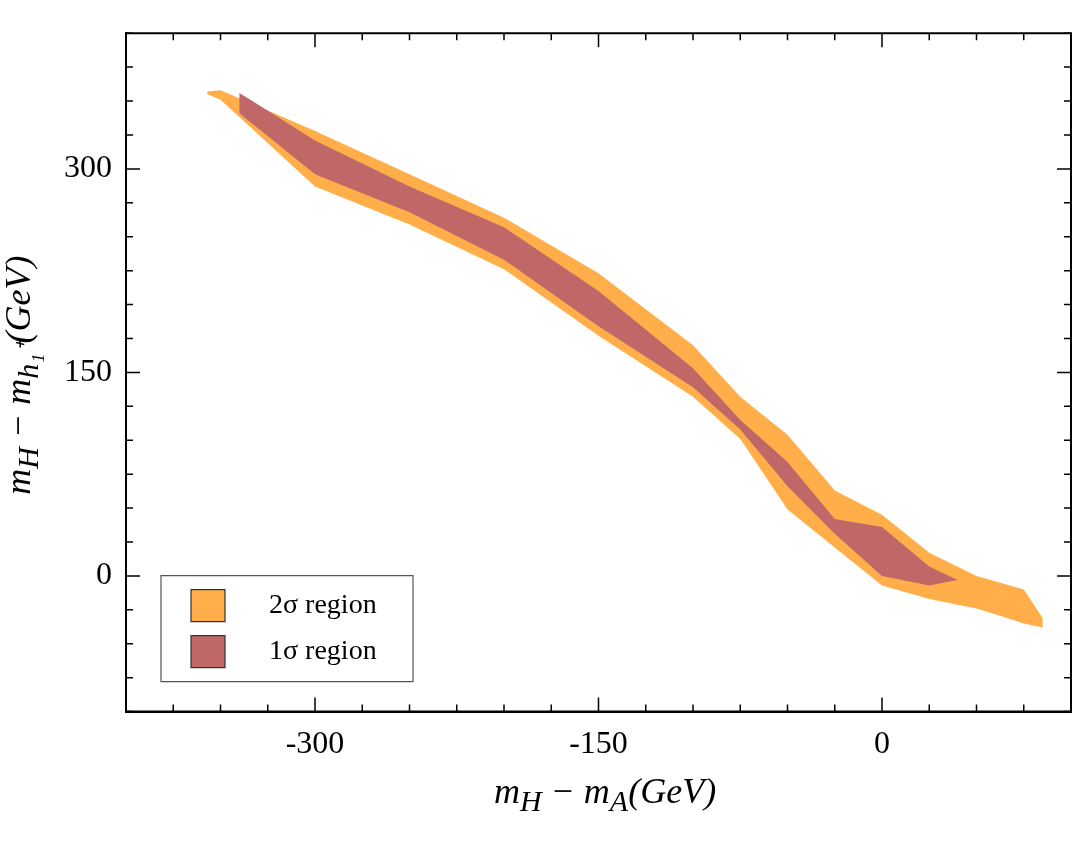 The image size is (1085, 848). I want to click on x-axis-title: m$_{H}$ − m$_{A}$(GeV), so click(605, 794).